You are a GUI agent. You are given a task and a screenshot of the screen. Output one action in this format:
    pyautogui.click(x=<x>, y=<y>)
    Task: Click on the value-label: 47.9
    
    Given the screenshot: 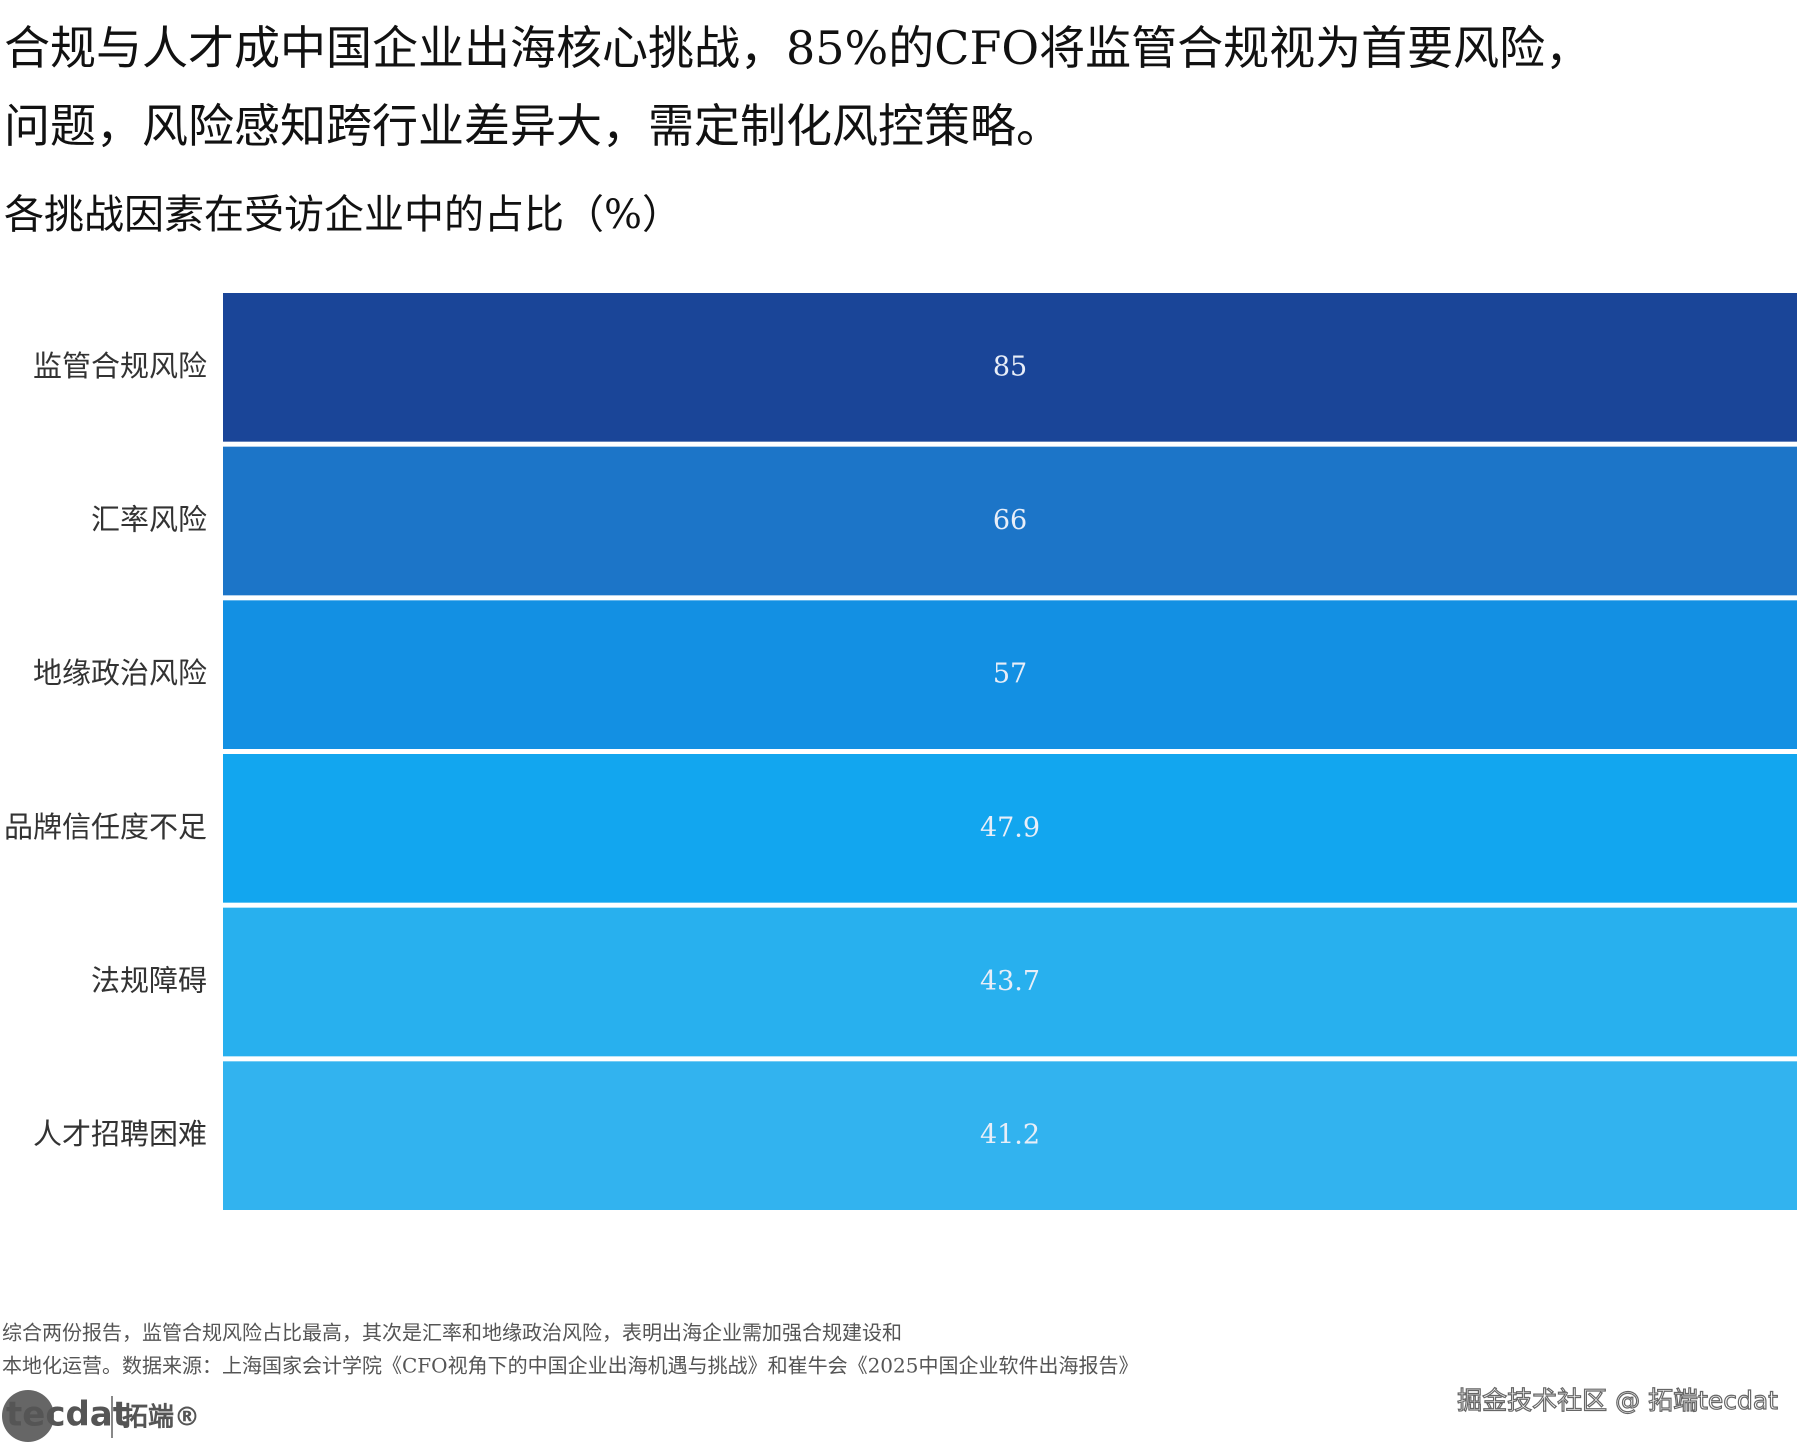 What is the action you would take?
    pyautogui.click(x=1010, y=827)
    